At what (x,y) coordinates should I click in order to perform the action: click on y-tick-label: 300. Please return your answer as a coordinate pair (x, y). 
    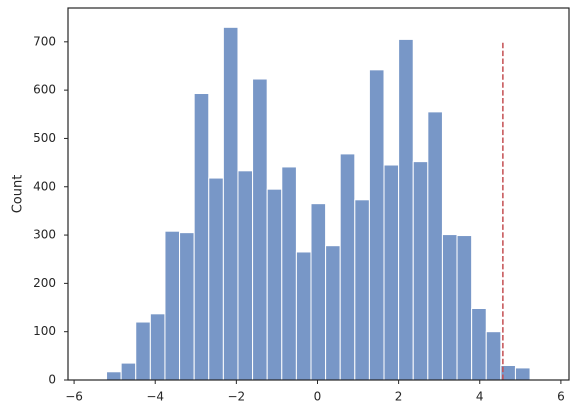
    Looking at the image, I should click on (44, 235).